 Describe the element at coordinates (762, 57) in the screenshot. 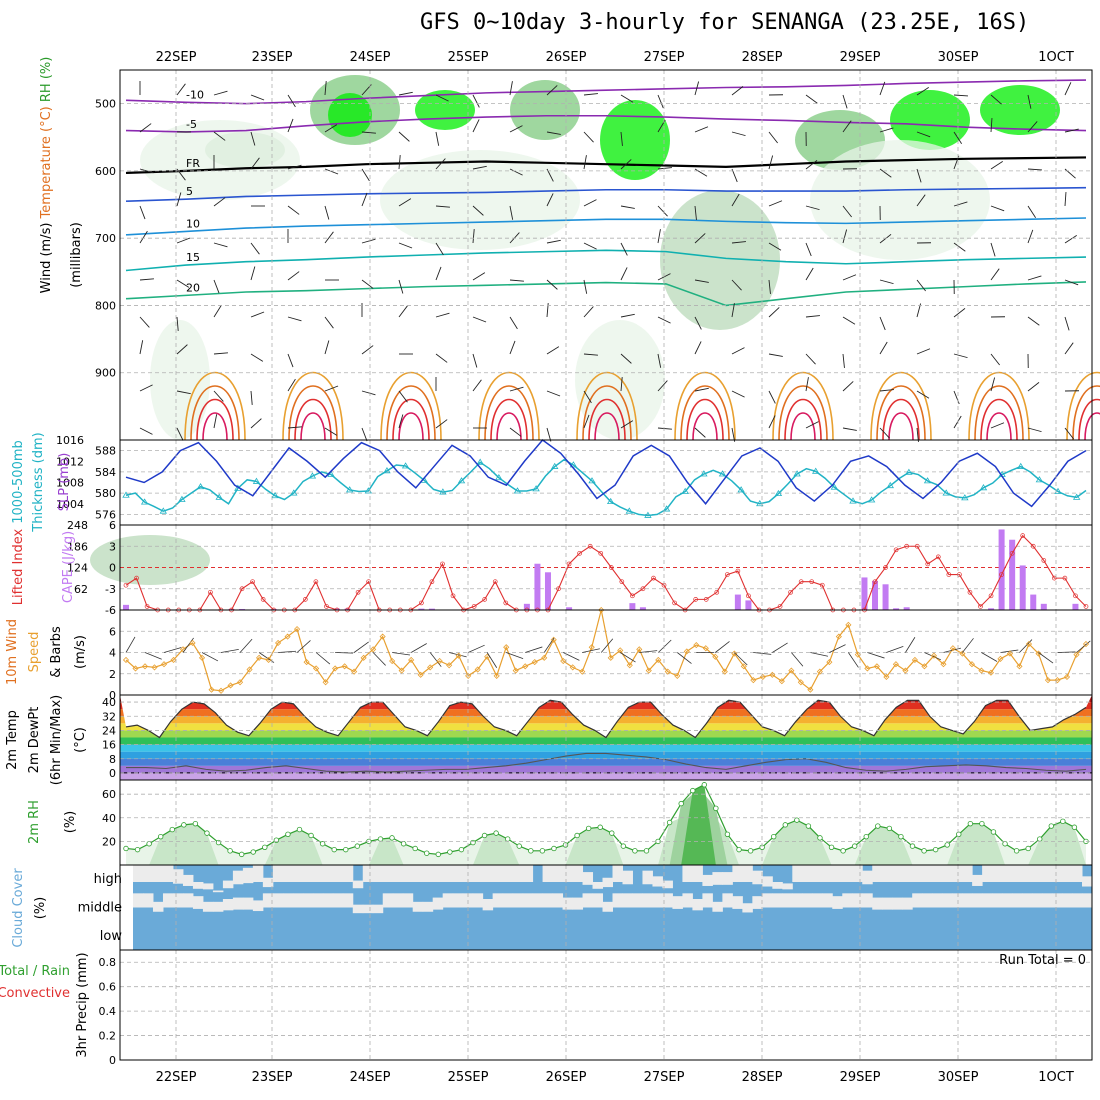

I see `date-label-top: 28SEP` at that location.